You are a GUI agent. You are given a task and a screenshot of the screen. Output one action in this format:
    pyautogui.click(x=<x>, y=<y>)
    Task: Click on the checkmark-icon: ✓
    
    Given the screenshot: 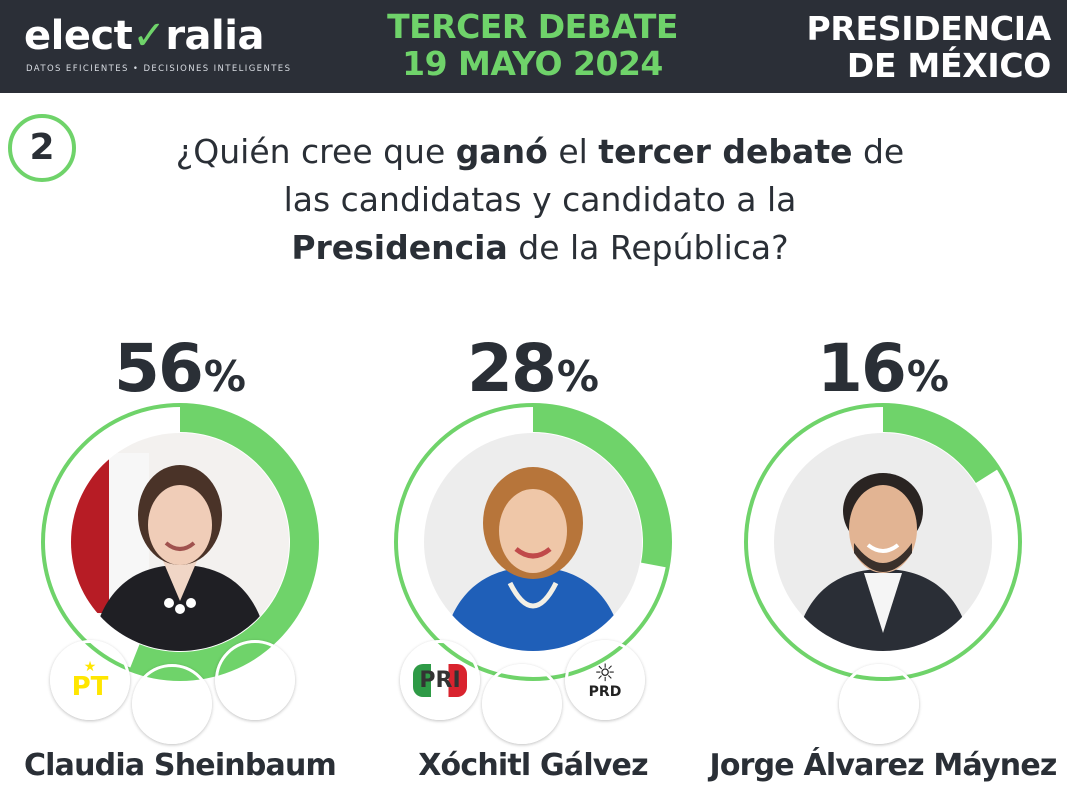 What is the action you would take?
    pyautogui.click(x=149, y=36)
    